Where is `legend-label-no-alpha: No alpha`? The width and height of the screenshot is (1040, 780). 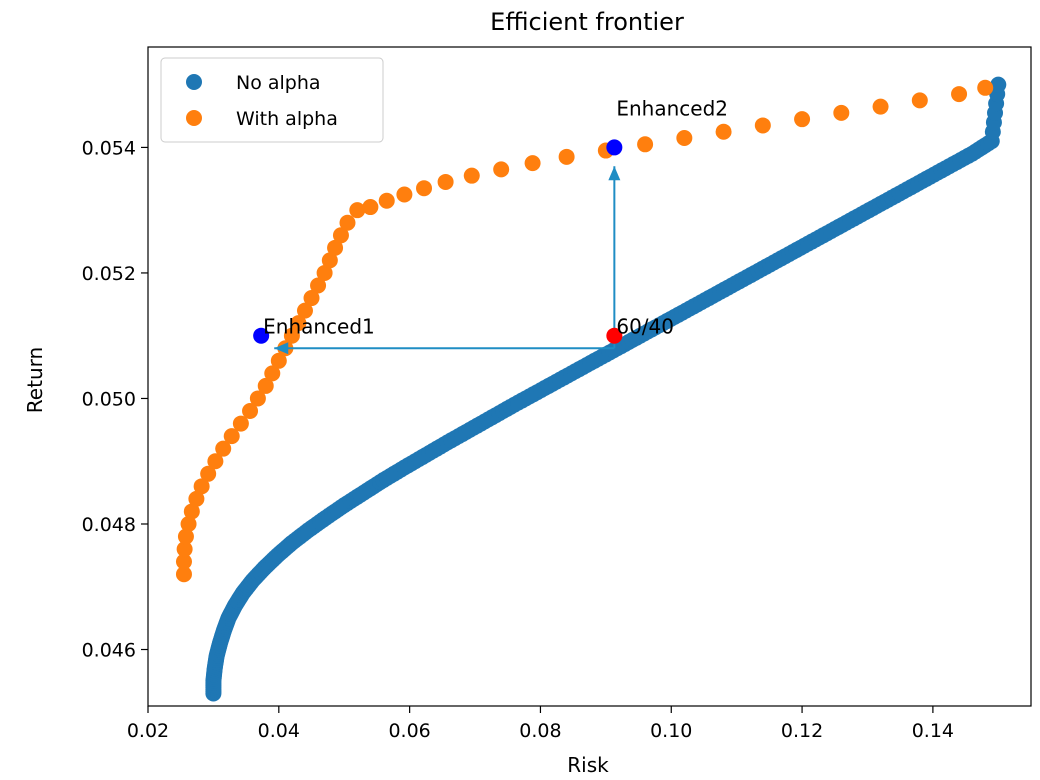 legend-label-no-alpha: No alpha is located at coordinates (278, 83).